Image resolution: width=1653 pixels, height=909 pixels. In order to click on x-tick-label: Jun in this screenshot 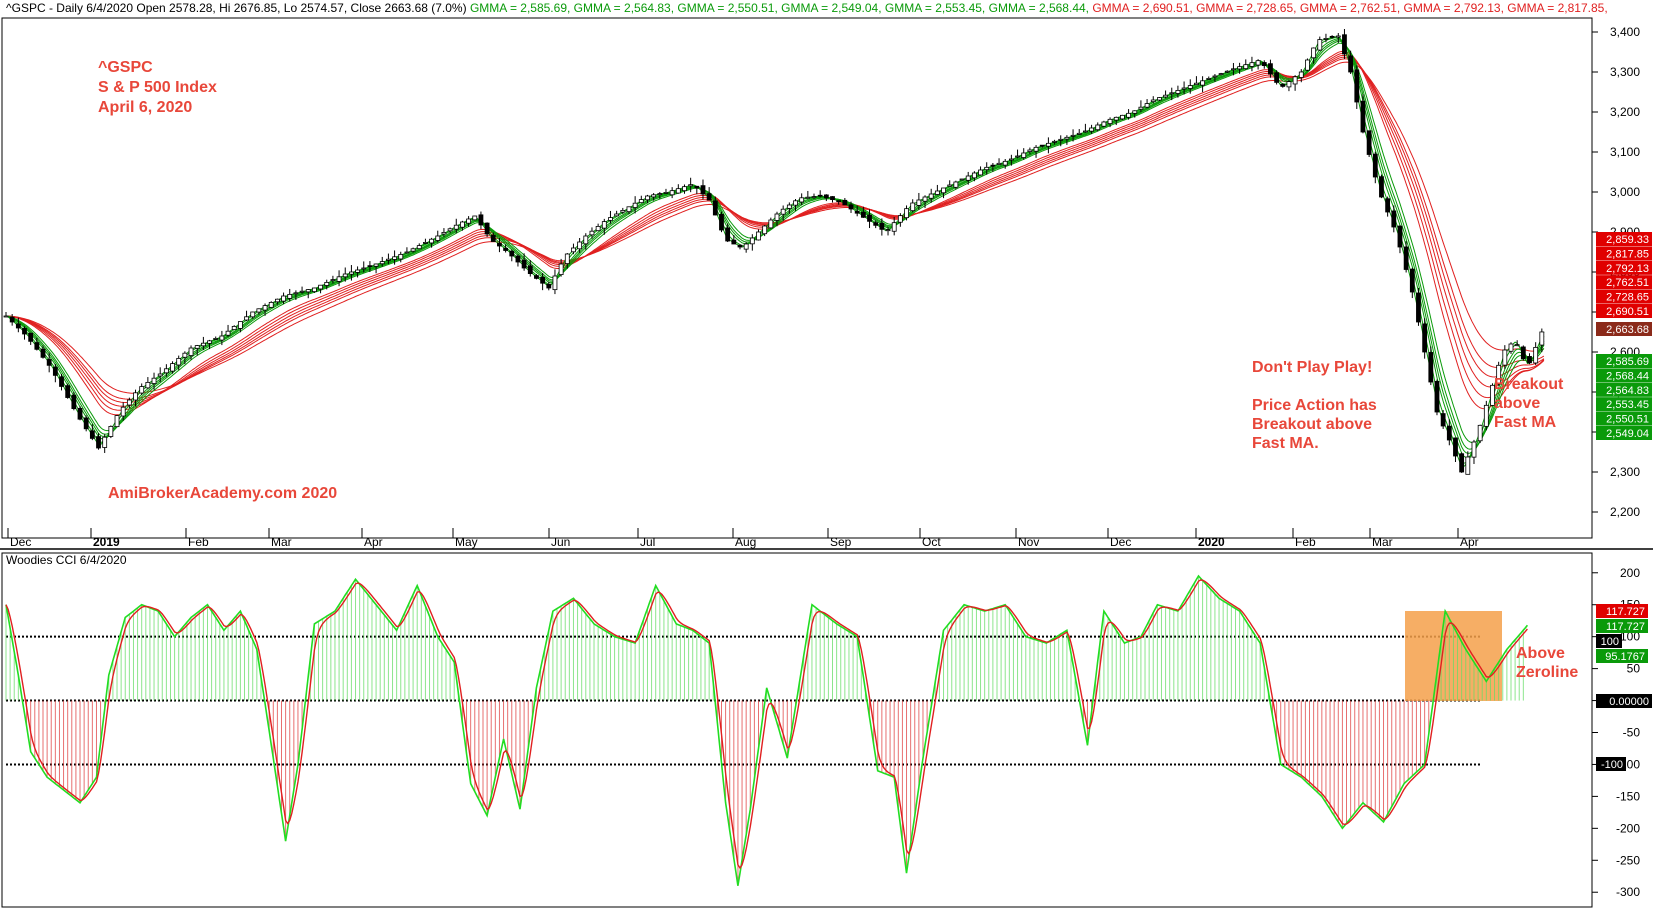, I will do `click(560, 542)`.